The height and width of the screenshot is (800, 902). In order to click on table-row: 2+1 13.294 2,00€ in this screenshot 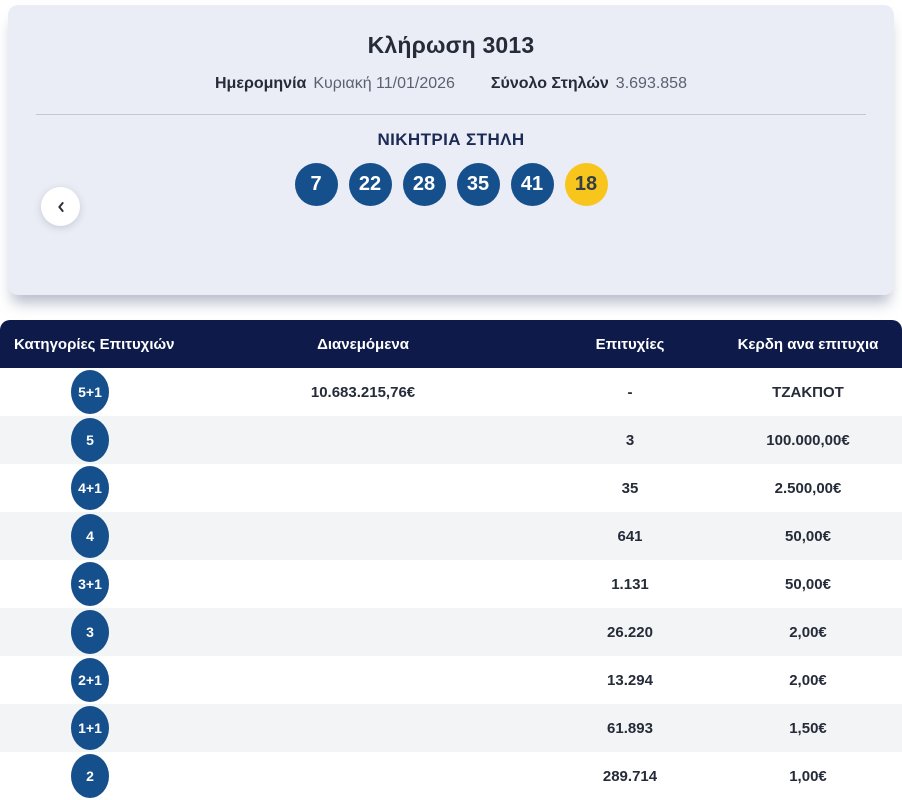, I will do `click(451, 680)`.